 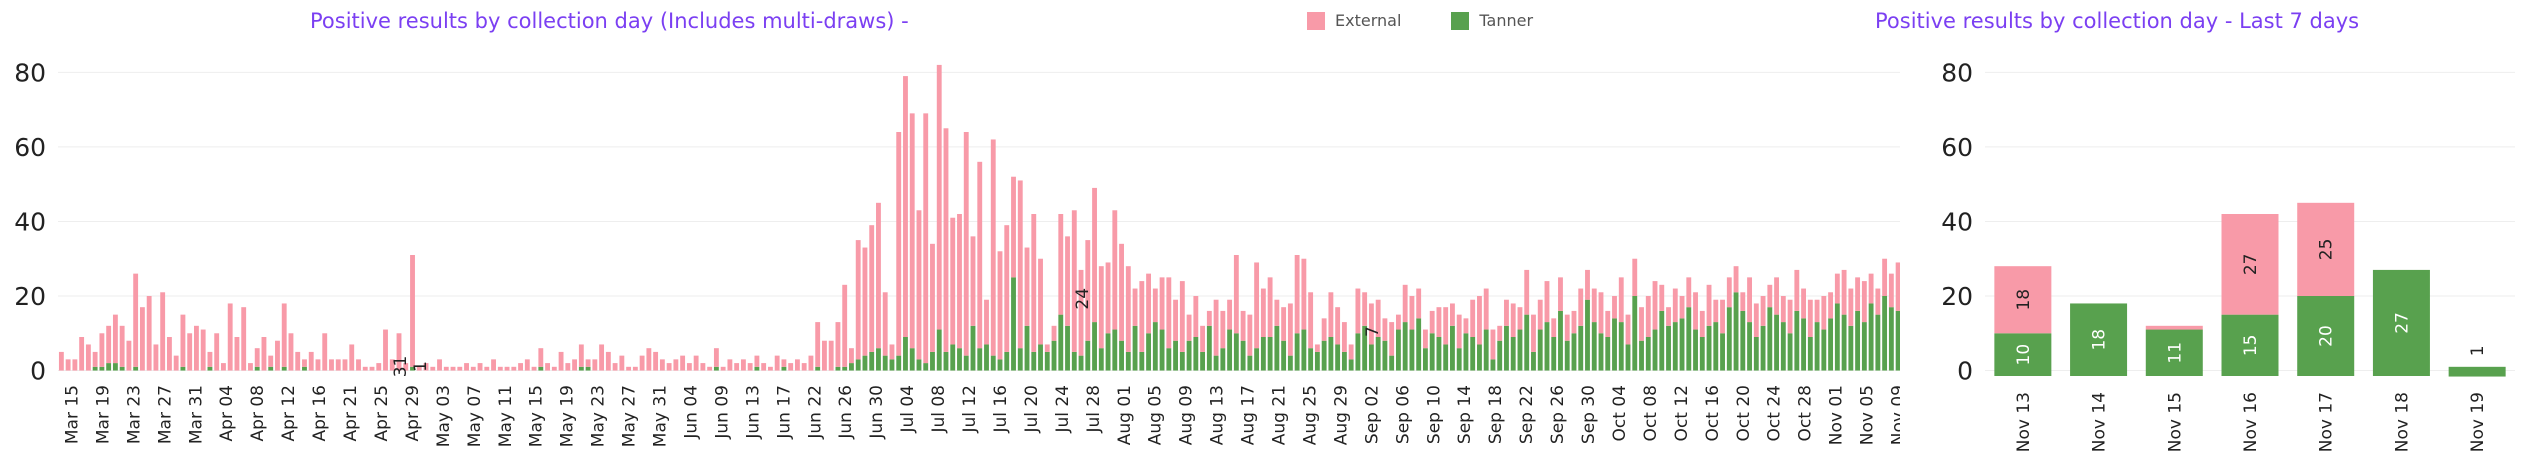 What do you see at coordinates (382, 413) in the screenshot?
I see `x-tick-label: Apr 25` at bounding box center [382, 413].